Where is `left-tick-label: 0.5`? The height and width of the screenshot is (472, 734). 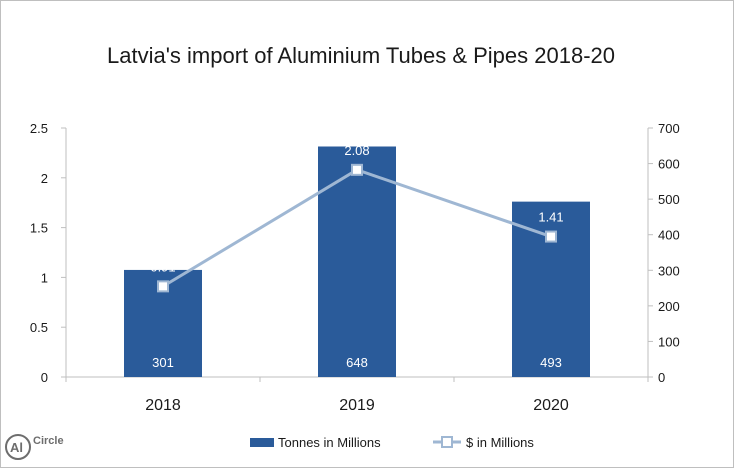
left-tick-label: 0.5 is located at coordinates (39, 327).